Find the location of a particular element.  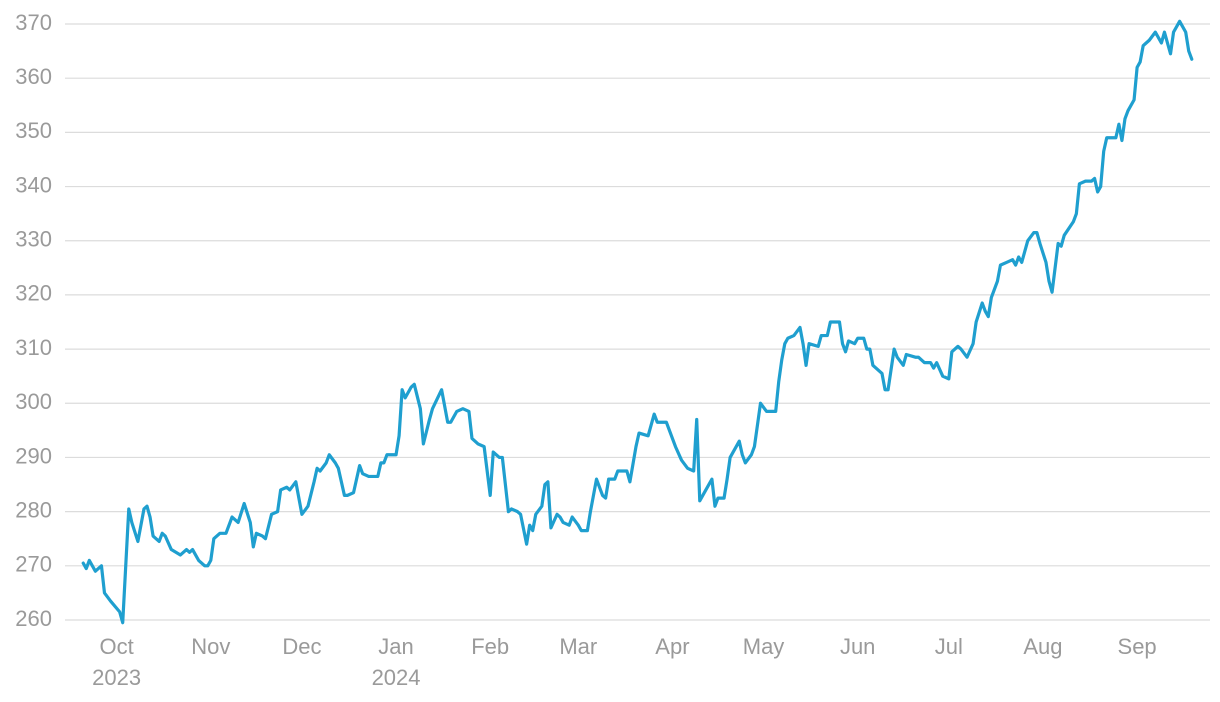

x-tick-label: Nov is located at coordinates (210, 646).